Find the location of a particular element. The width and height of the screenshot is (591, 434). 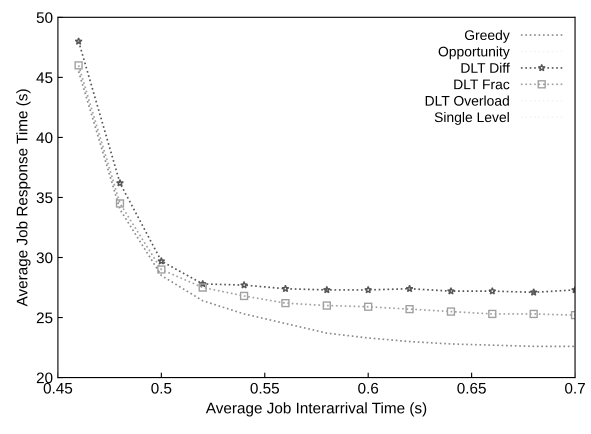

legend-label: DLT Overload is located at coordinates (467, 101).